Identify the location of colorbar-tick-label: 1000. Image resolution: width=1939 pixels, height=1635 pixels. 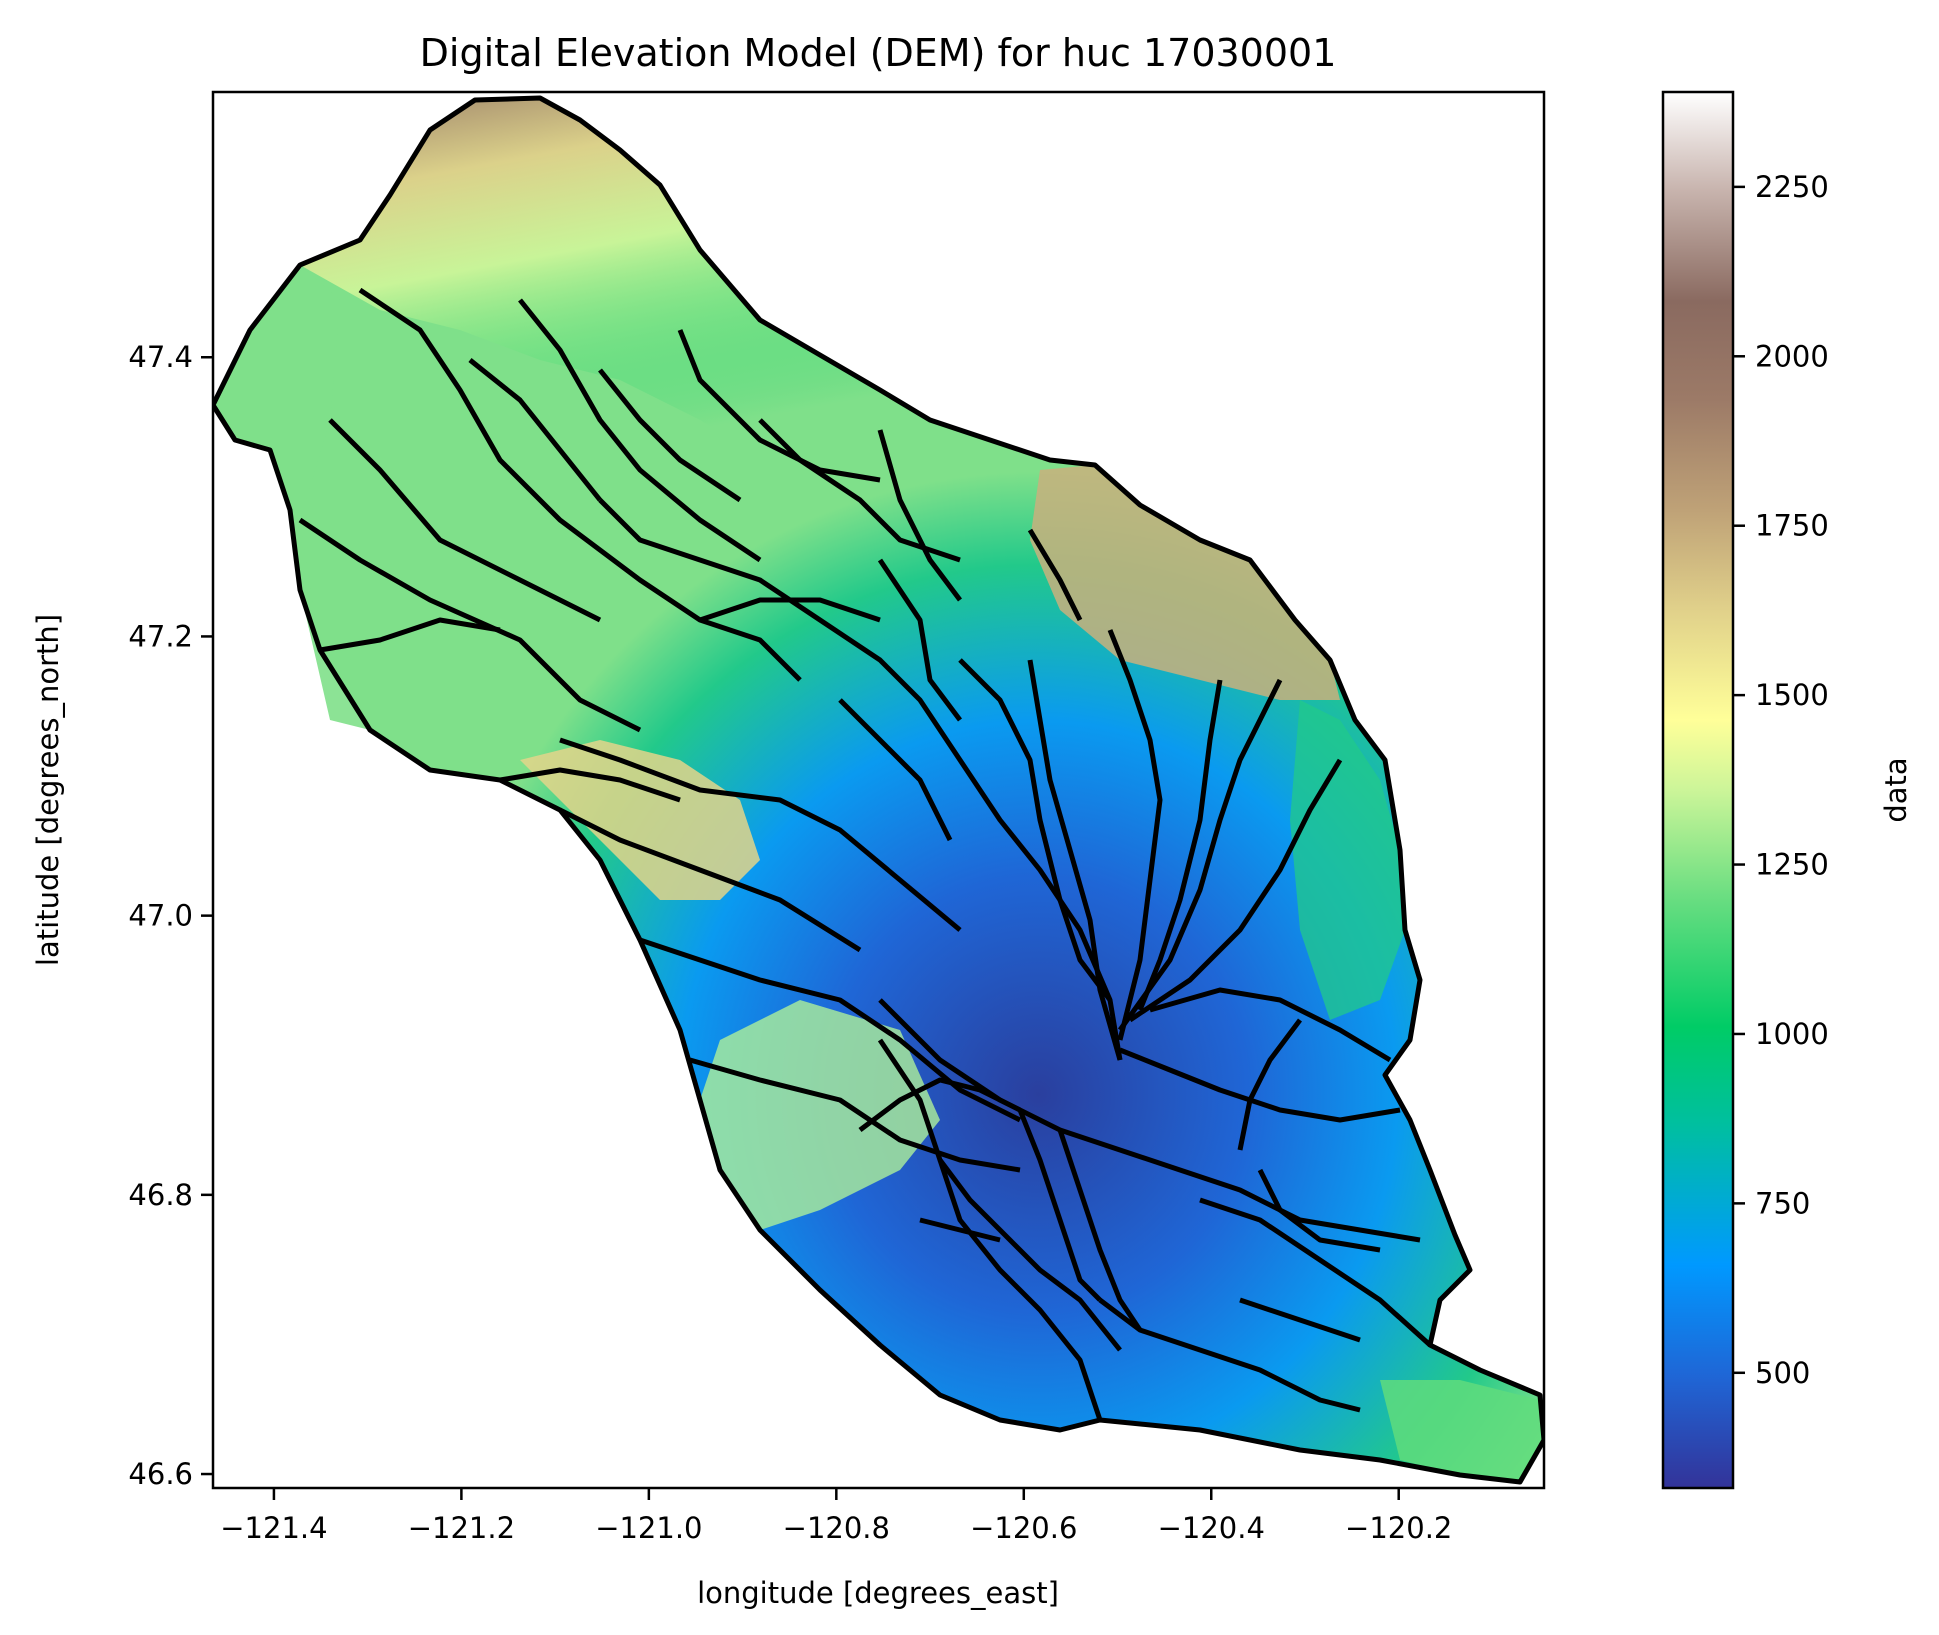
(1792, 1034).